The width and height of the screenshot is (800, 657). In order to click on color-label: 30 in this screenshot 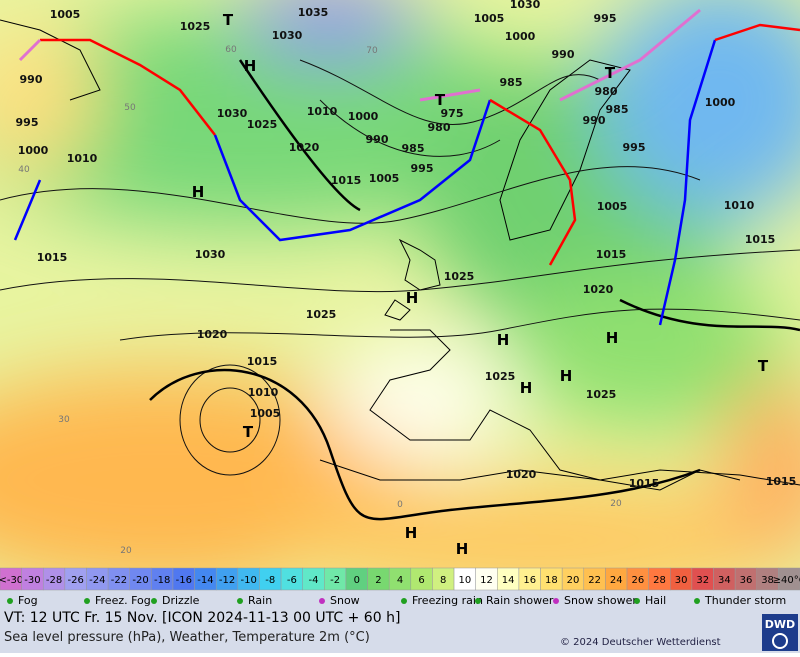, I will do `click(681, 580)`.